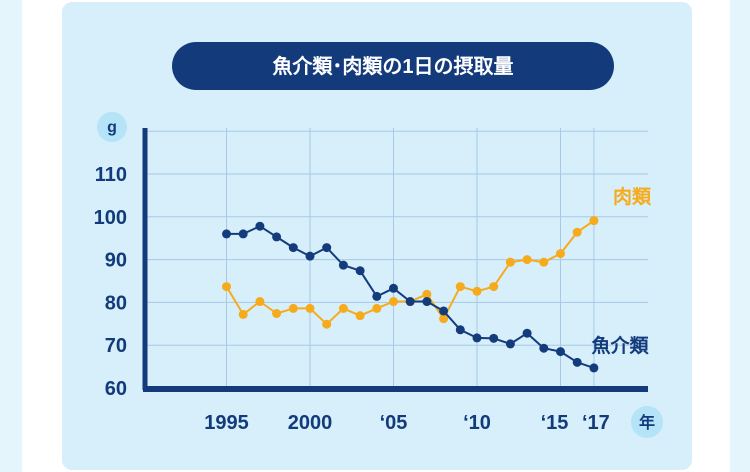 The height and width of the screenshot is (472, 750). I want to click on y-tick-label: 110, so click(111, 175).